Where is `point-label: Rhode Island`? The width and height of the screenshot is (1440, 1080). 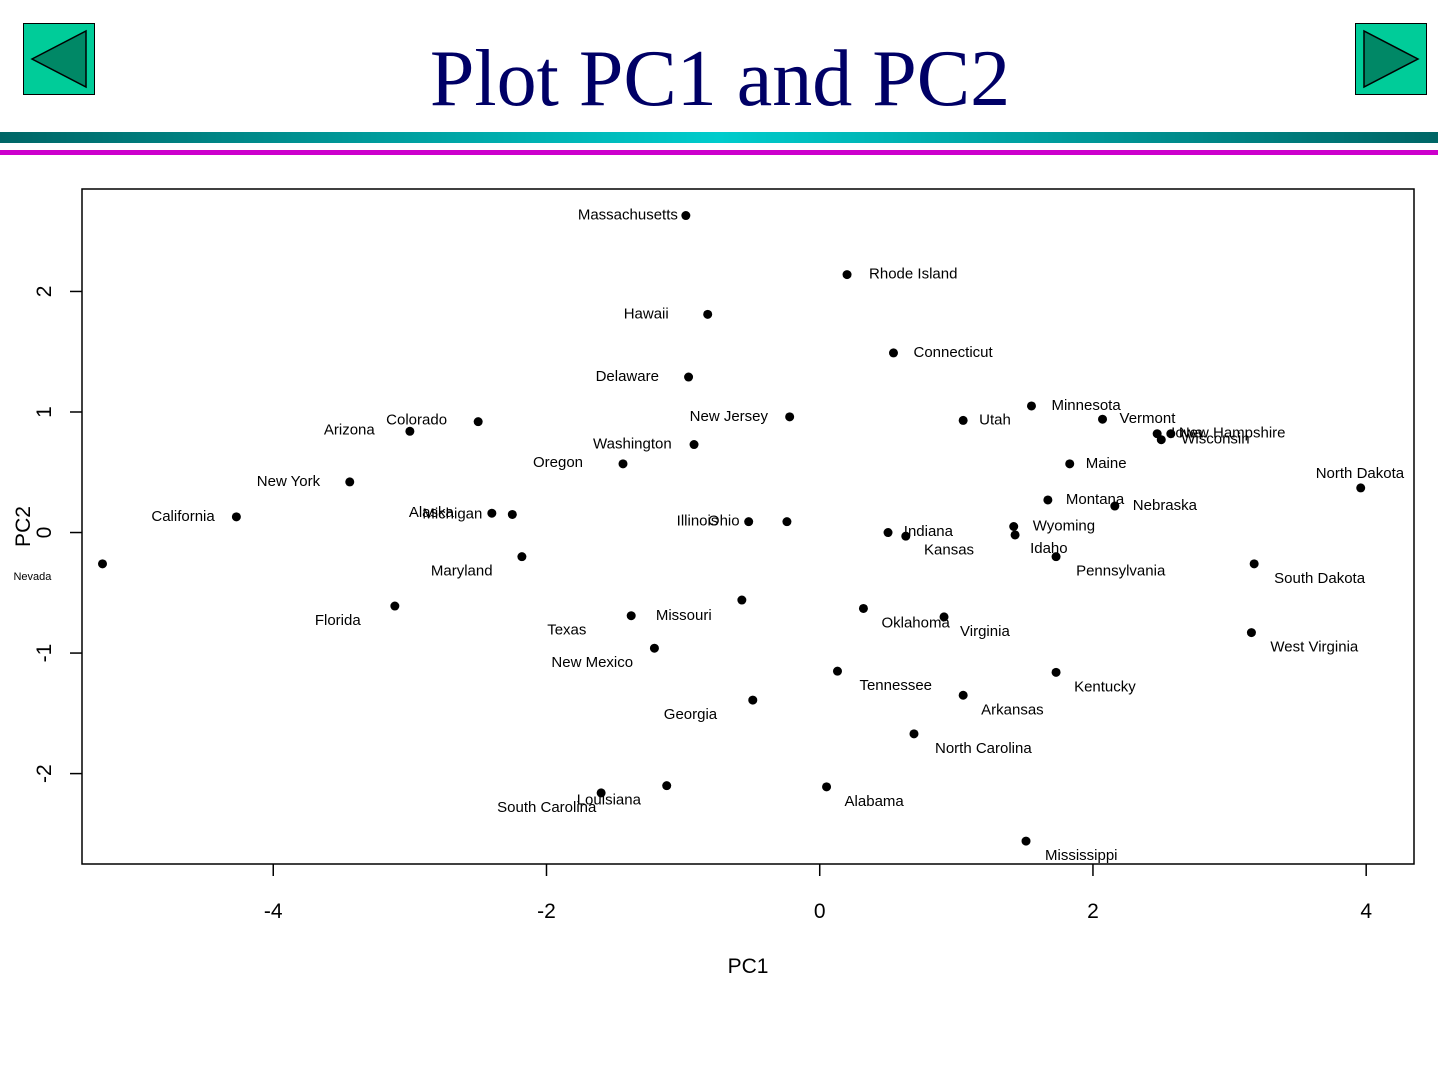 point-label: Rhode Island is located at coordinates (913, 274).